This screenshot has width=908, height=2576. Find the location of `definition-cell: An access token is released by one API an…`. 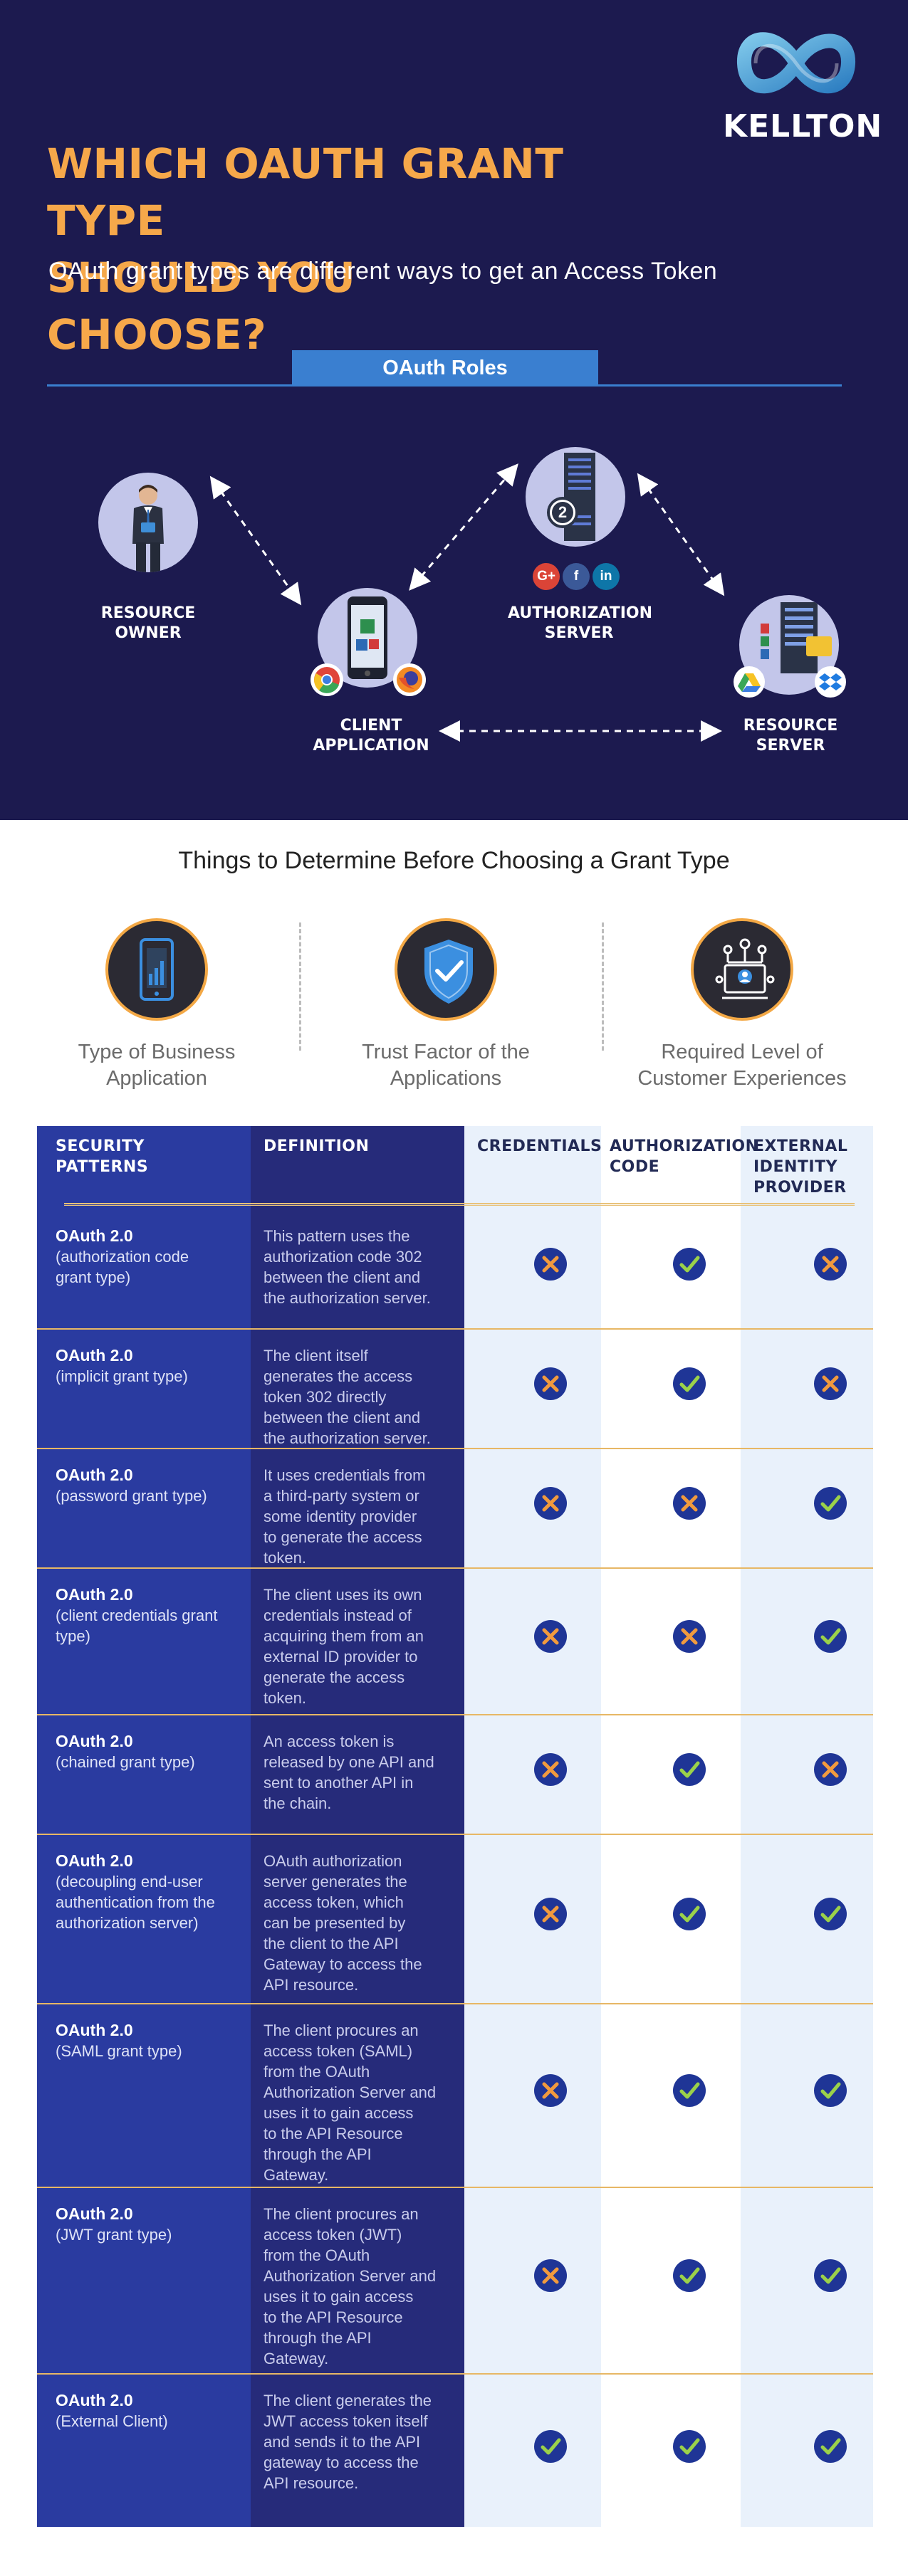

definition-cell: An access token is released by one API an… is located at coordinates (361, 1773).